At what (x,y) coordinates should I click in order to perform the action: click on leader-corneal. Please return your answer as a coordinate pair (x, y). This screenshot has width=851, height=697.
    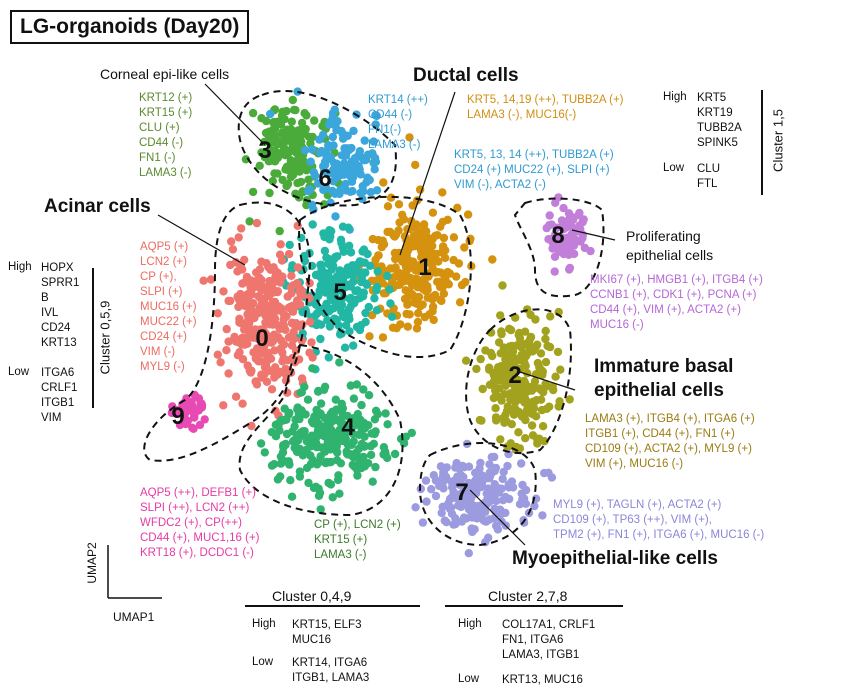
    Looking at the image, I should click on (235, 114).